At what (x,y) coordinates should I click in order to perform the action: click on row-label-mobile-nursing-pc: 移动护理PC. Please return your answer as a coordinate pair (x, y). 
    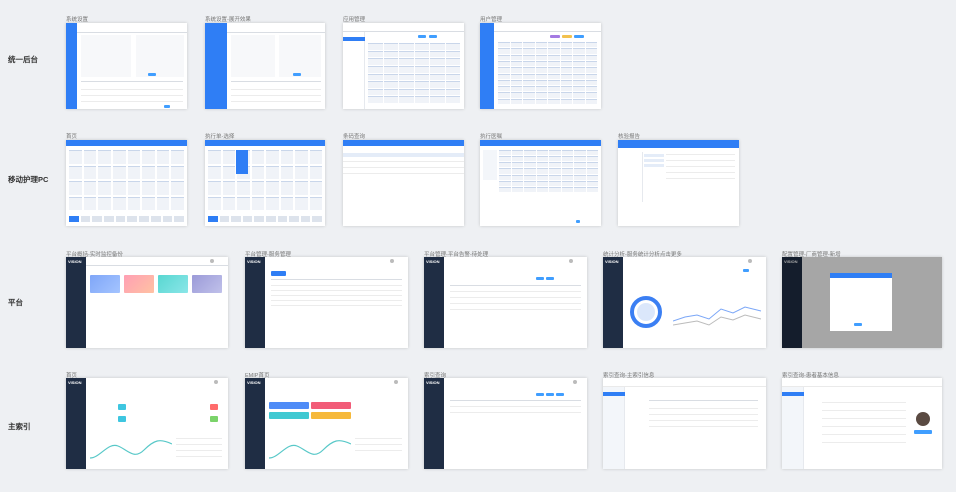
    Looking at the image, I should click on (28, 179).